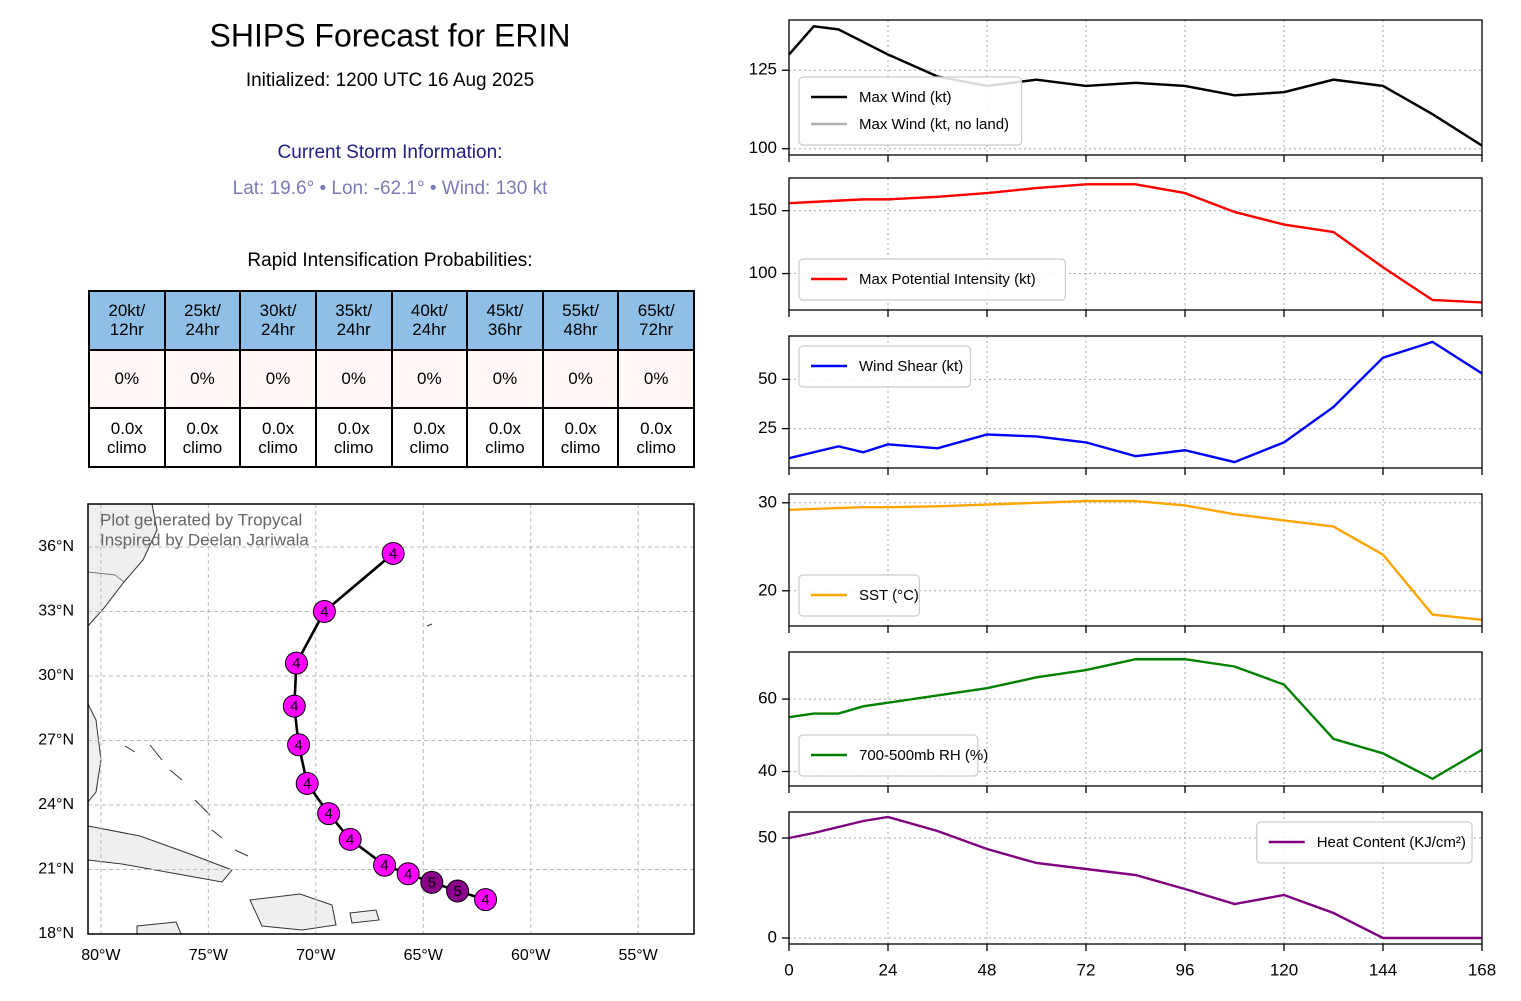 The image size is (1521, 1001). What do you see at coordinates (278, 320) in the screenshot?
I see `table-cell: 30kt/ 24hr` at bounding box center [278, 320].